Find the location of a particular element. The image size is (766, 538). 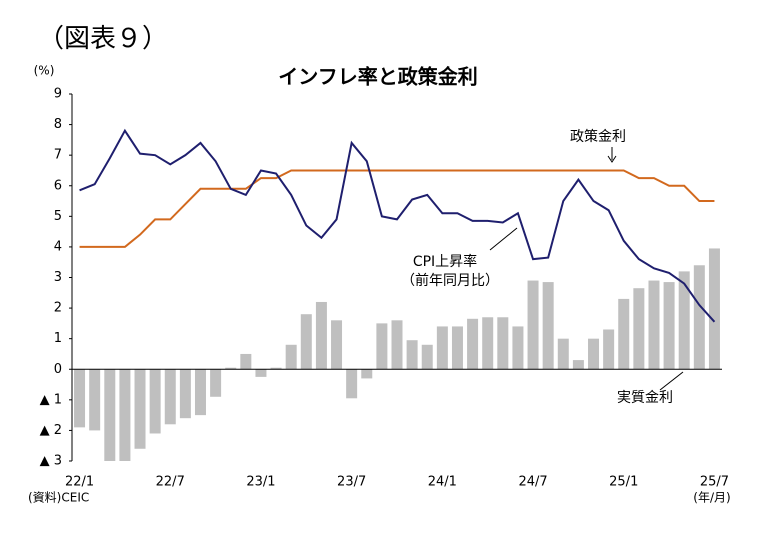

annotation: 実質金利 is located at coordinates (645, 398).